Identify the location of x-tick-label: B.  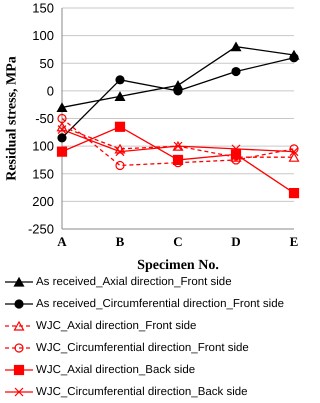
(120, 242).